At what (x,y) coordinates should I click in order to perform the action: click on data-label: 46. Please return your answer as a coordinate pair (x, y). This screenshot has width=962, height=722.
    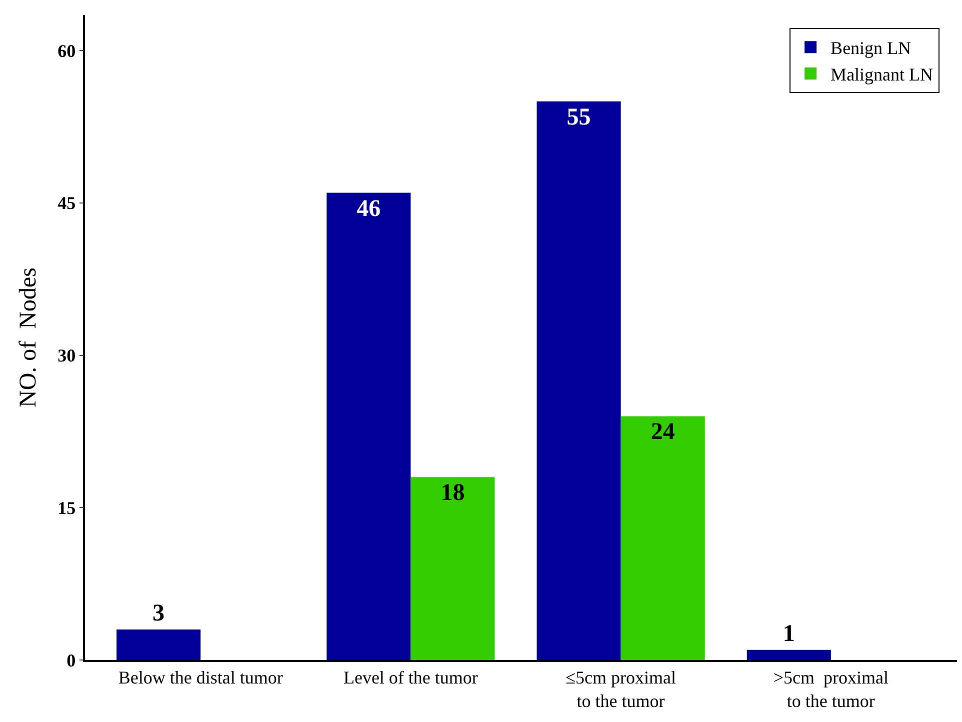
    Looking at the image, I should click on (368, 209).